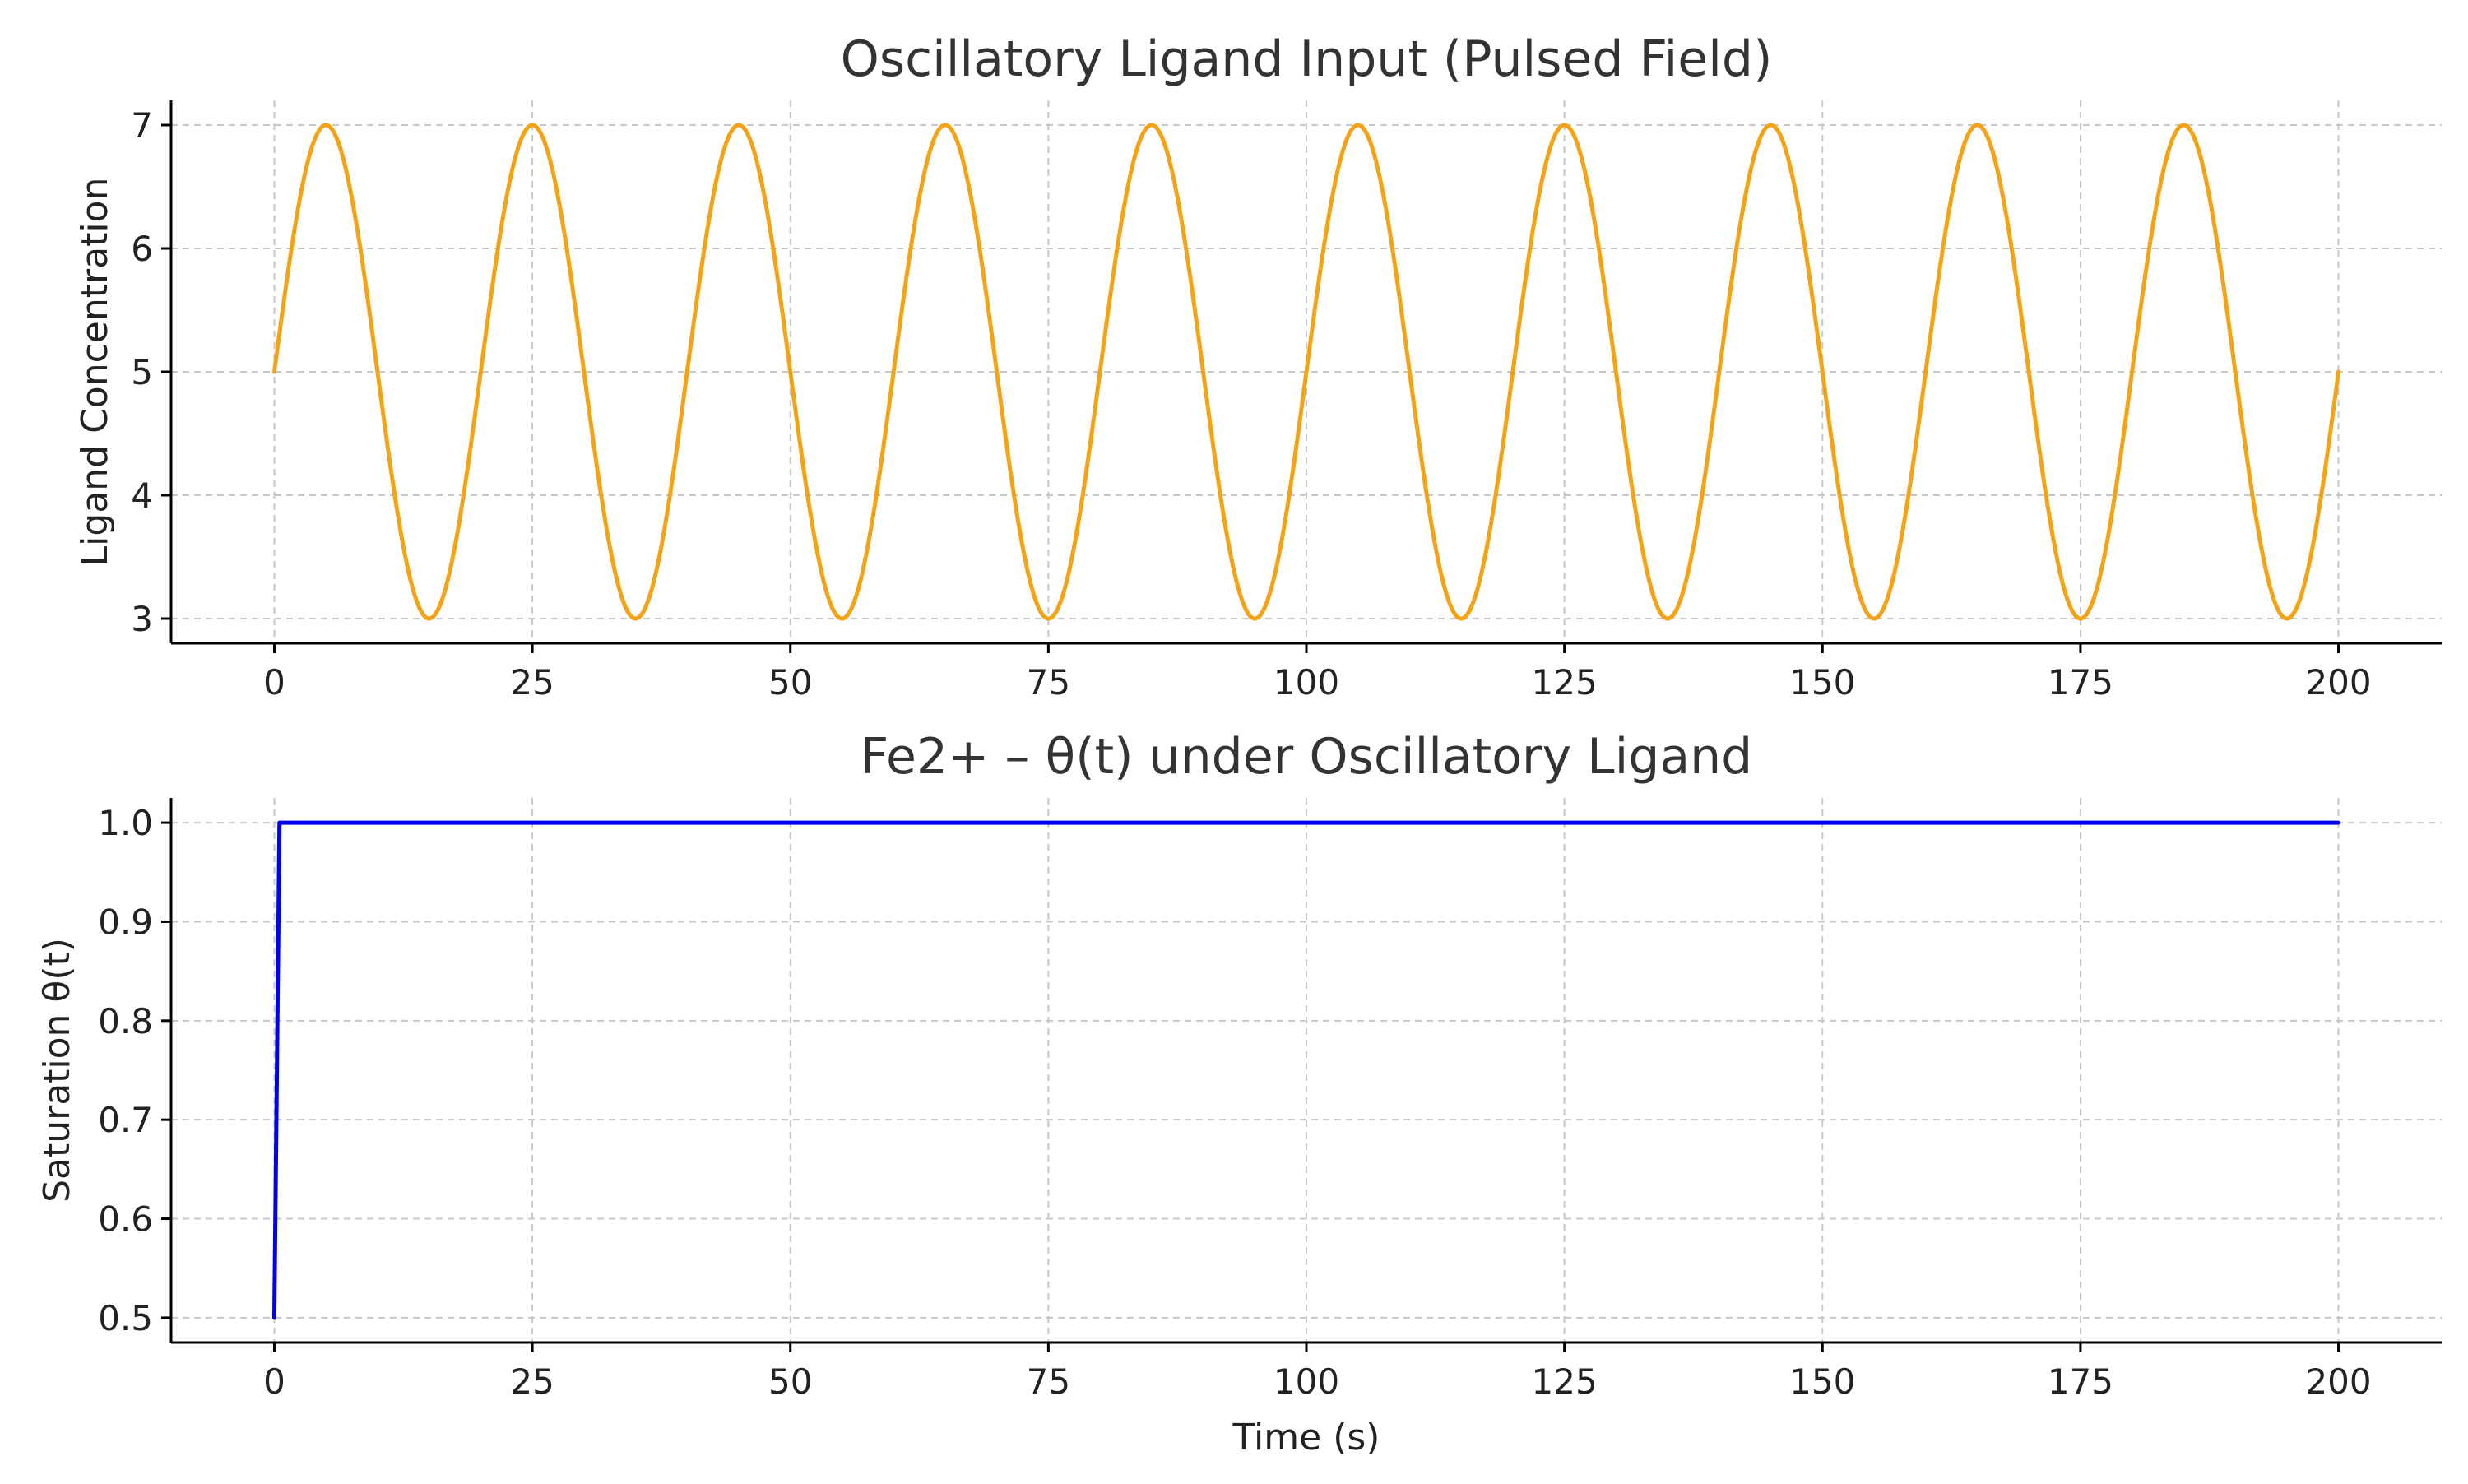 This screenshot has height=1484, width=2468. What do you see at coordinates (125, 1120) in the screenshot?
I see `y-tick-label: 0.7` at bounding box center [125, 1120].